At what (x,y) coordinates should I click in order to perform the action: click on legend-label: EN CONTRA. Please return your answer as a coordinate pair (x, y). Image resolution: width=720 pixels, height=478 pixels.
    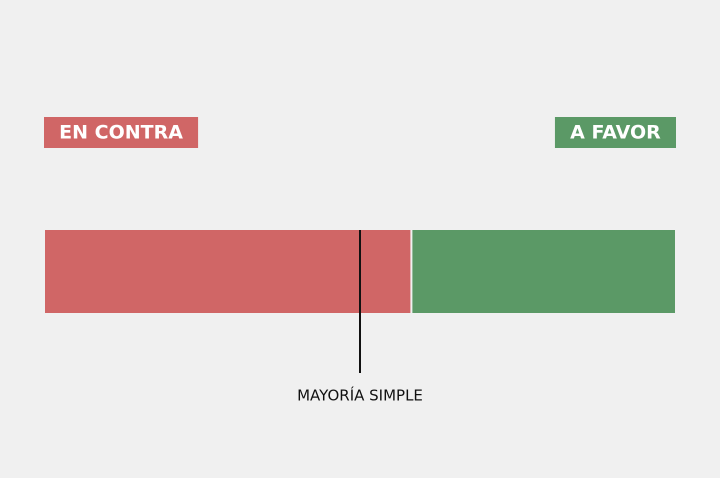
    Looking at the image, I should click on (121, 133).